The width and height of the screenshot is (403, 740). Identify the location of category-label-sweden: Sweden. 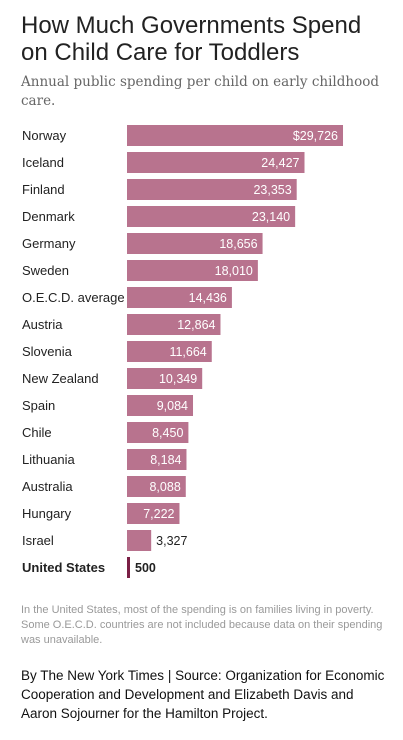
(45, 270).